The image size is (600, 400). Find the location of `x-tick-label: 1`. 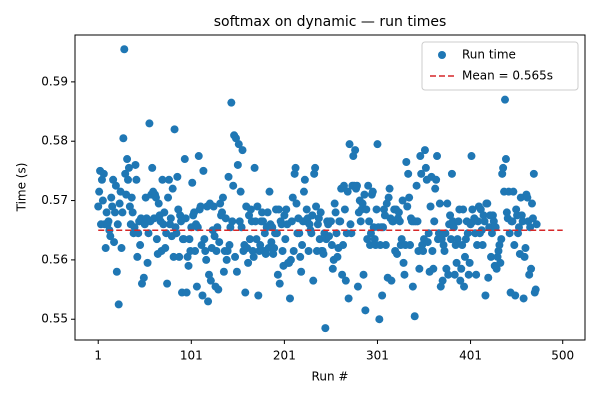

x-tick-label: 1 is located at coordinates (98, 356).